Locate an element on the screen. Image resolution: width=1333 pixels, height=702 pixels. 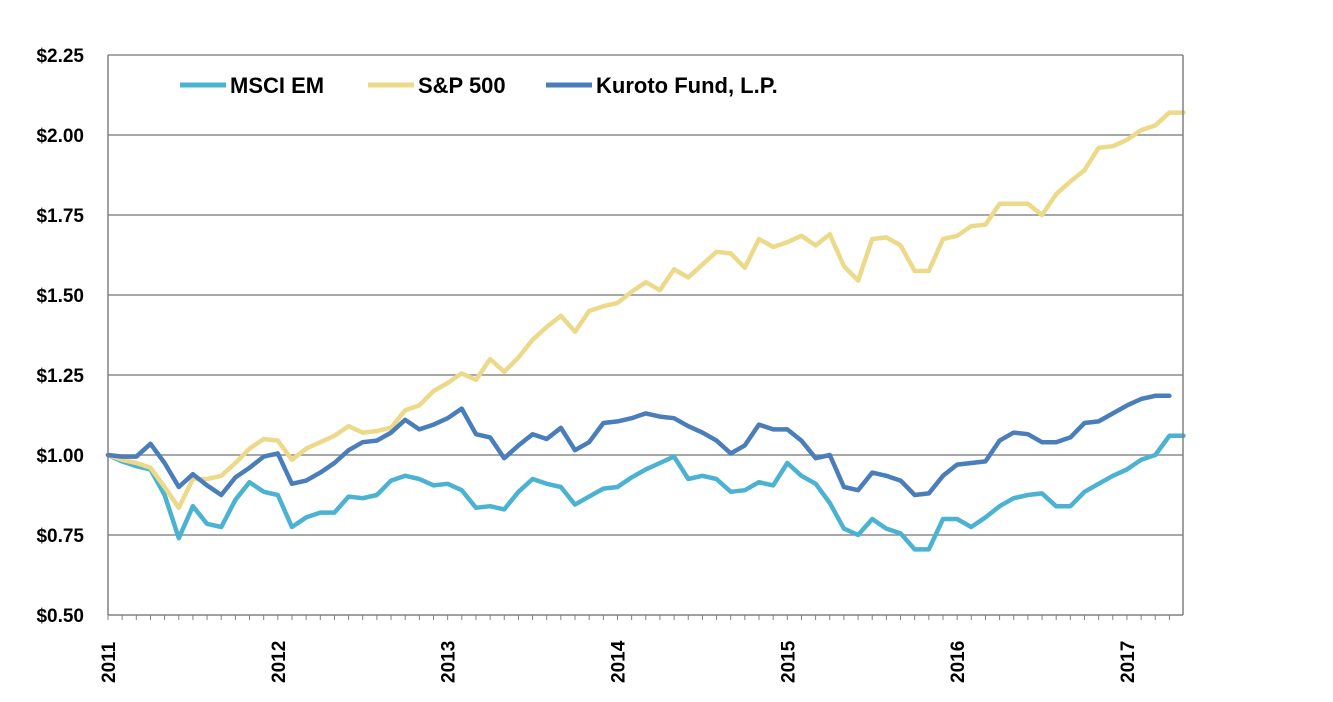
x-tick-label-text: 2012 is located at coordinates (279, 662).